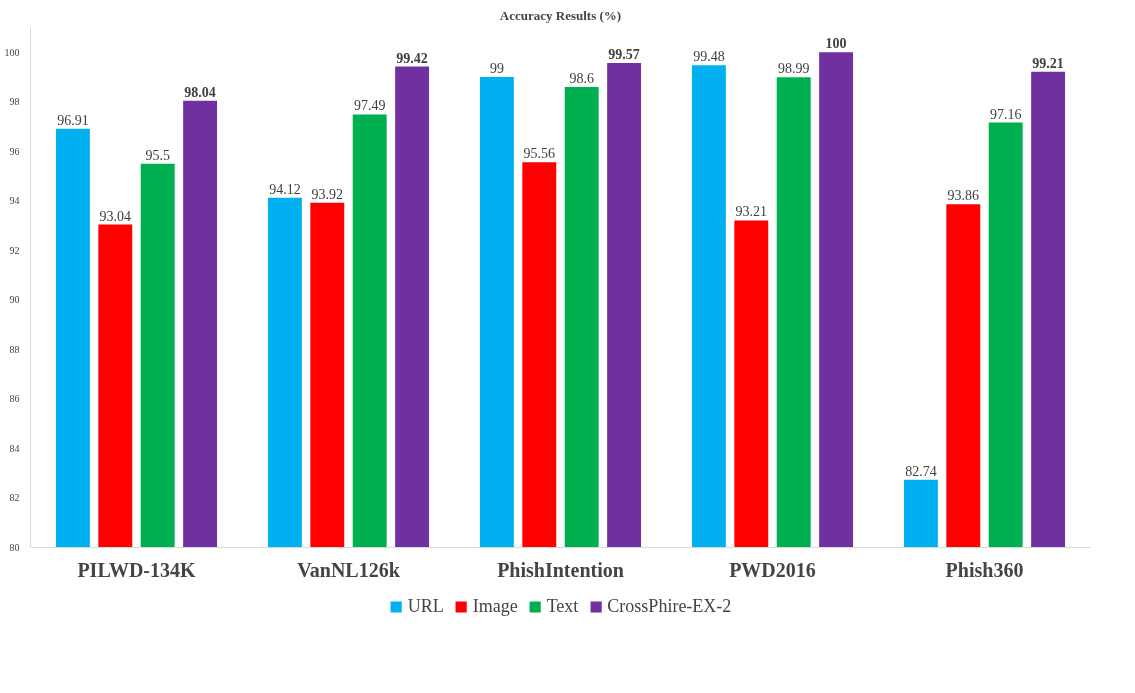  Describe the element at coordinates (984, 569) in the screenshot. I see `x-tick-label: Phish360` at that location.